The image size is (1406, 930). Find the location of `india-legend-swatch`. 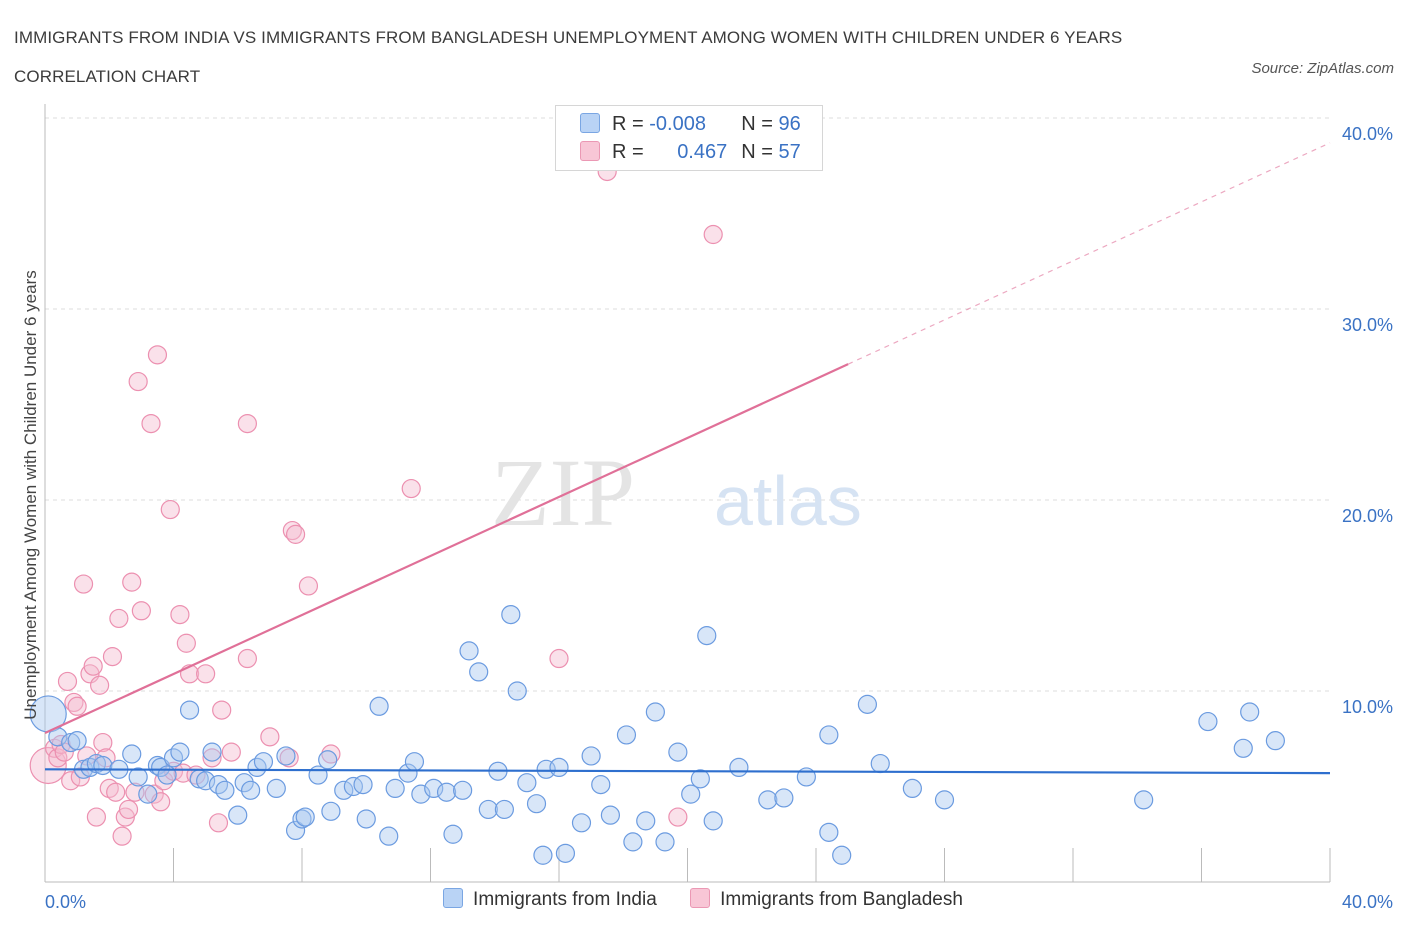

india-legend-swatch is located at coordinates (453, 897).